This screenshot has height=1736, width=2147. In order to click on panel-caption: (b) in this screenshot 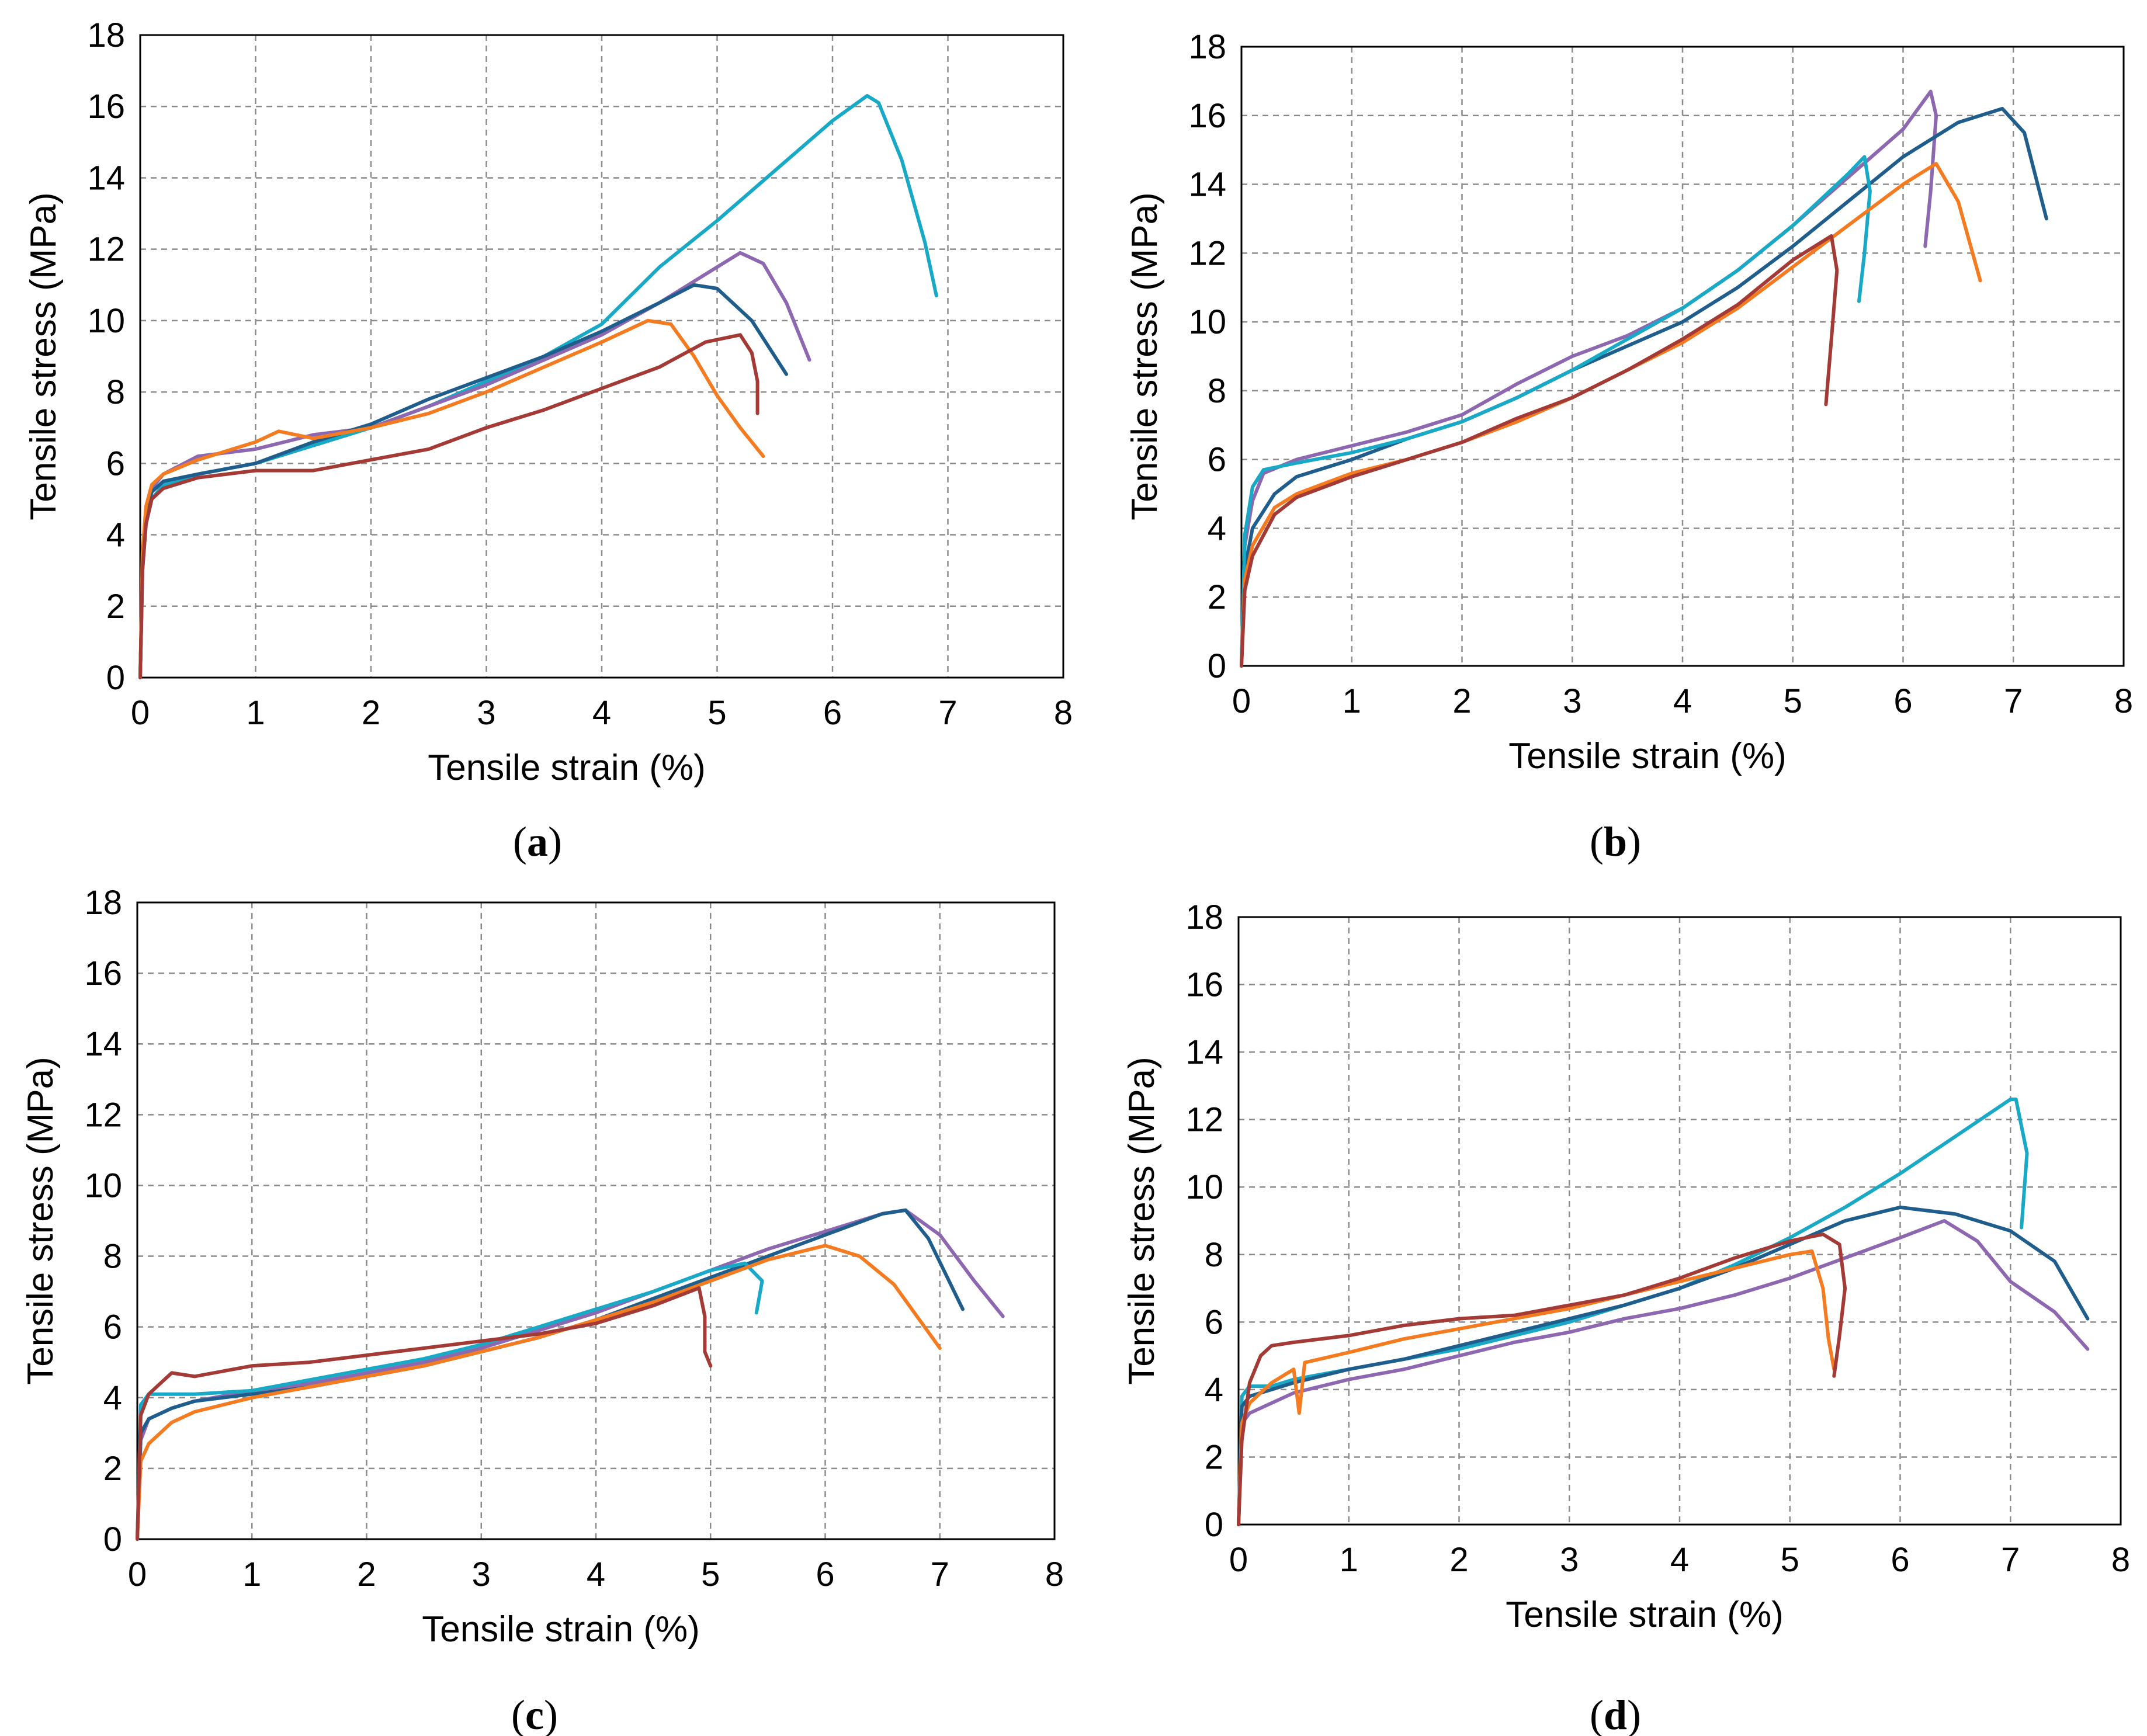, I will do `click(1615, 842)`.